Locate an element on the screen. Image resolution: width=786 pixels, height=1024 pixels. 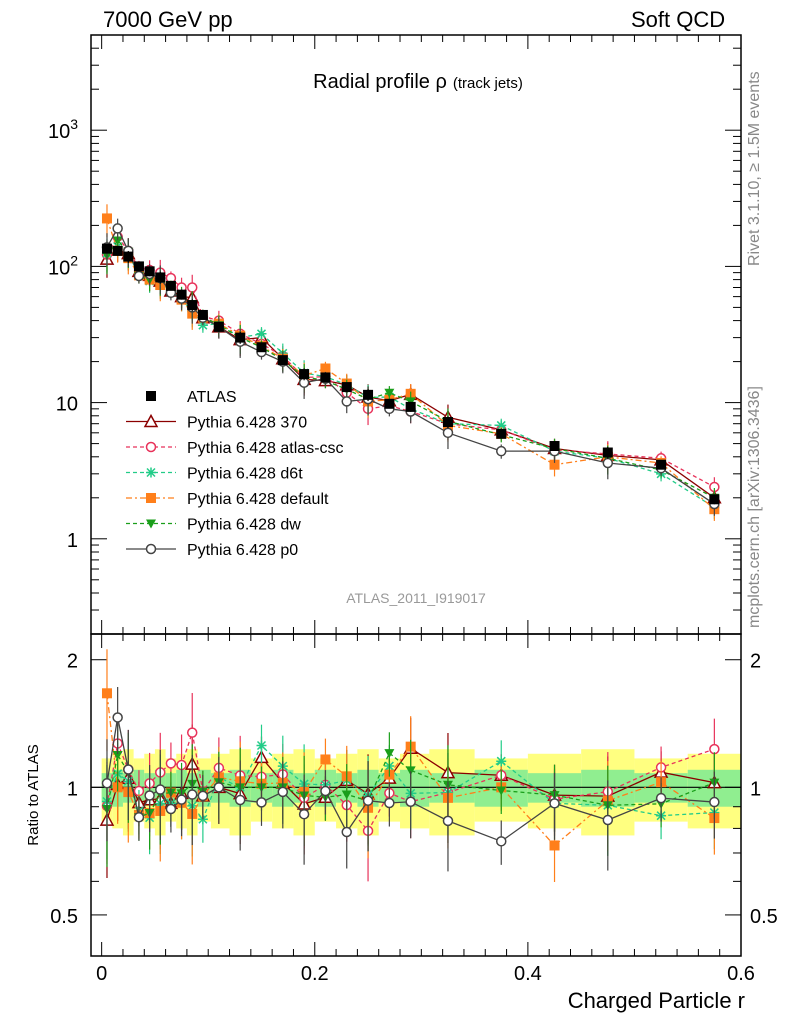
chart-title-main: Radial profile ρ is located at coordinates (380, 82).